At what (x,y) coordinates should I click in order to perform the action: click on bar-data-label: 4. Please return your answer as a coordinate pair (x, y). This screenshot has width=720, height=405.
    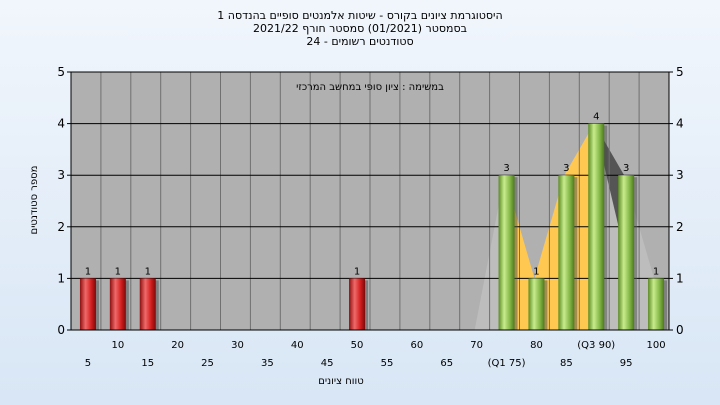
    Looking at the image, I should click on (596, 117).